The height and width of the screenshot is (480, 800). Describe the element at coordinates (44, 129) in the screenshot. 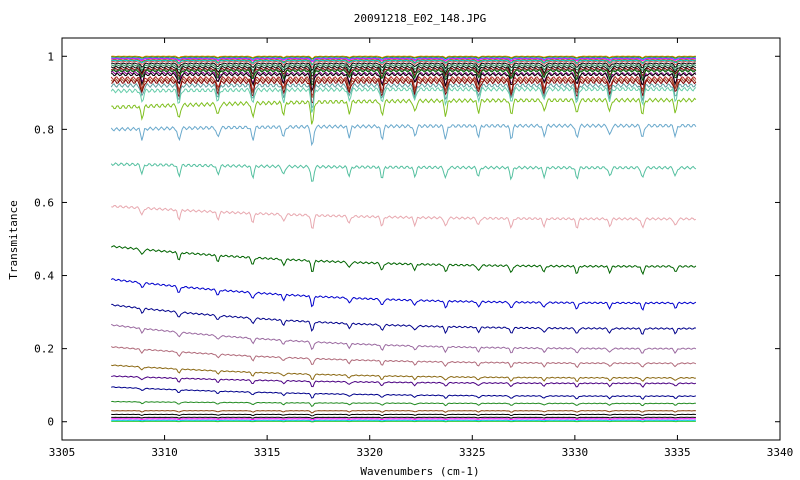

I see `y-tick-label: 0.8` at that location.